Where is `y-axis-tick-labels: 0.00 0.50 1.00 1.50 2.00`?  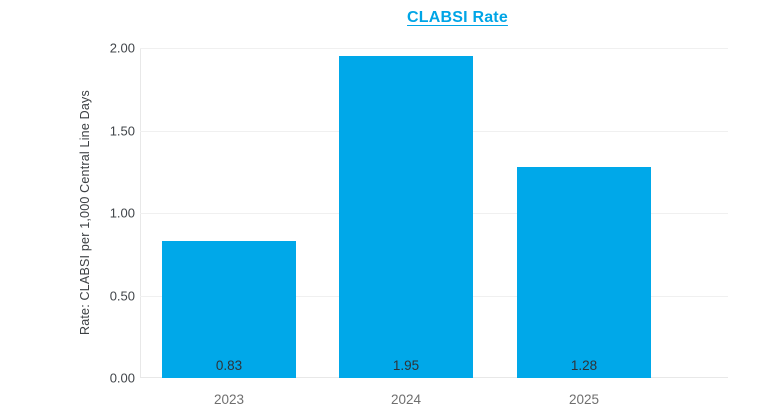 y-axis-tick-labels: 0.00 0.50 1.00 1.50 2.00 is located at coordinates (67, 213).